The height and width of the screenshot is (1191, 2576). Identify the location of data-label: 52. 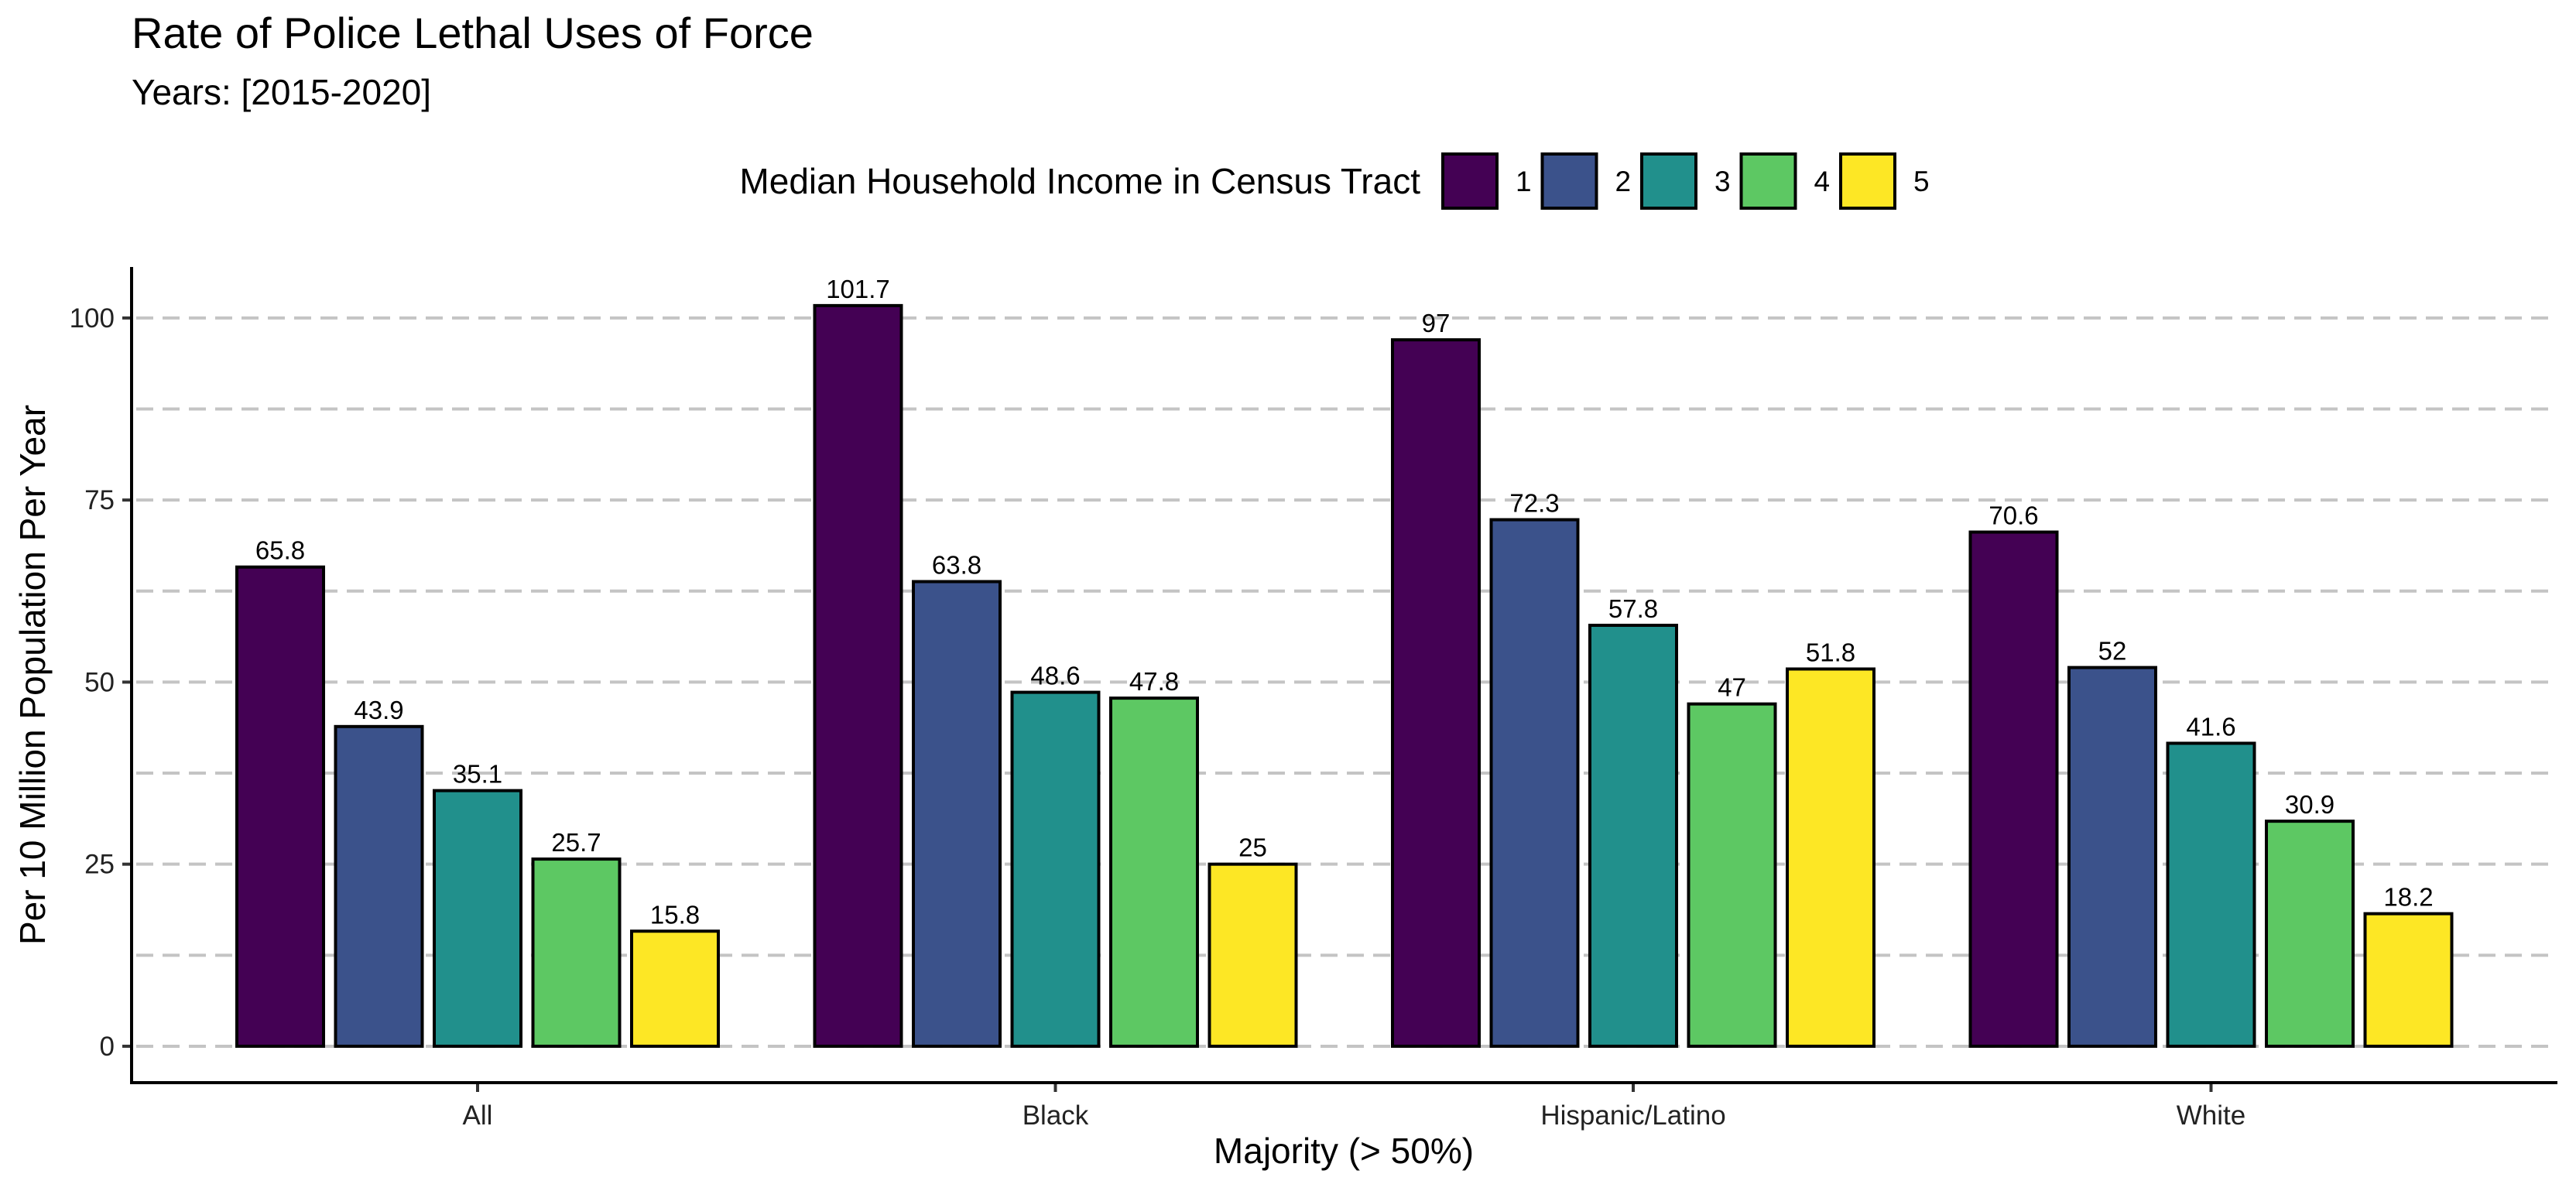
(2112, 651).